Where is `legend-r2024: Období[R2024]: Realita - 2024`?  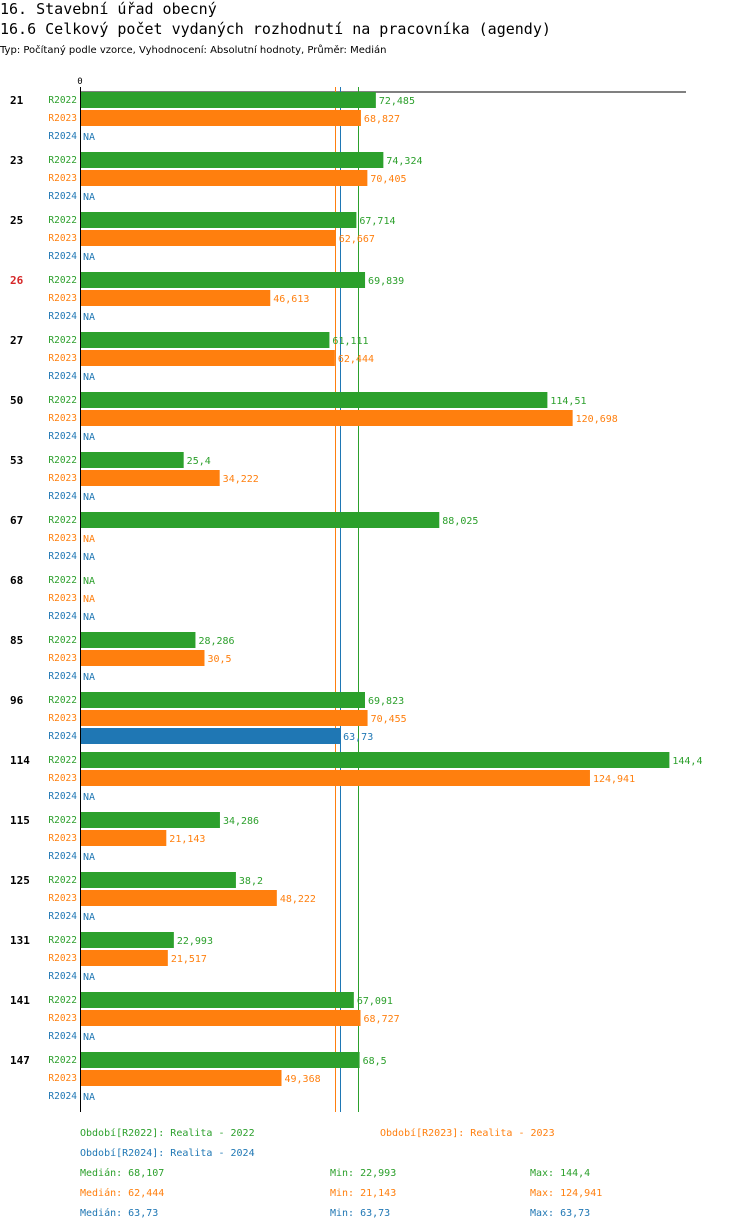 legend-r2024: Období[R2024]: Realita - 2024 is located at coordinates (167, 1153).